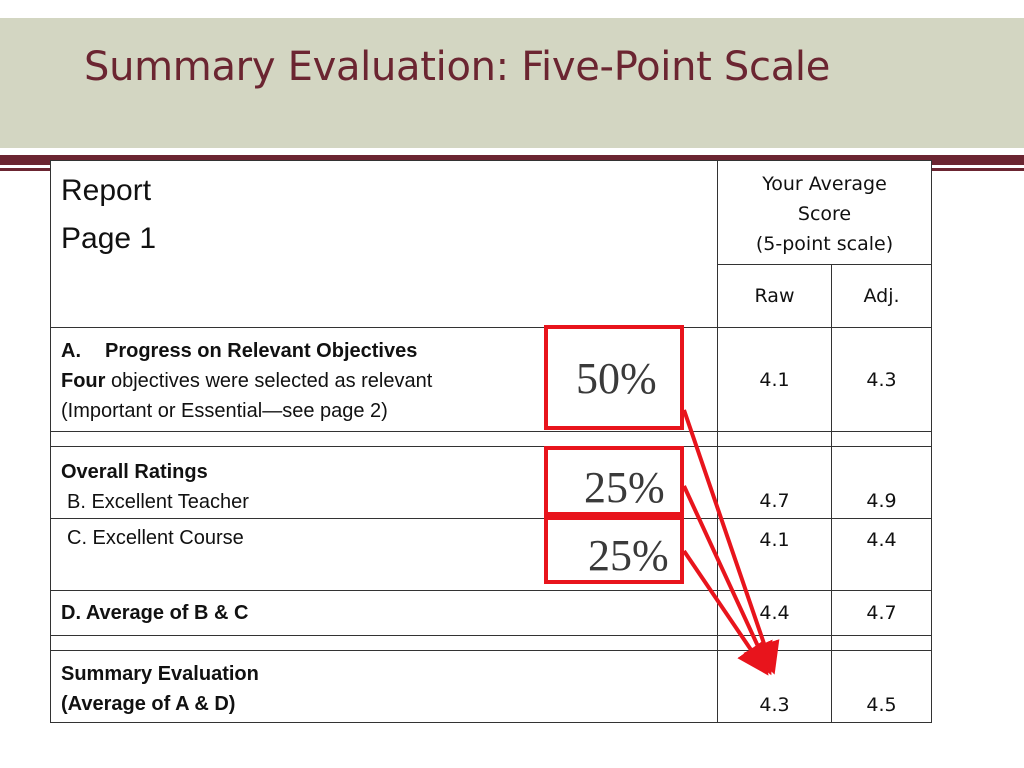  I want to click on objectives-count: Four, so click(83, 381).